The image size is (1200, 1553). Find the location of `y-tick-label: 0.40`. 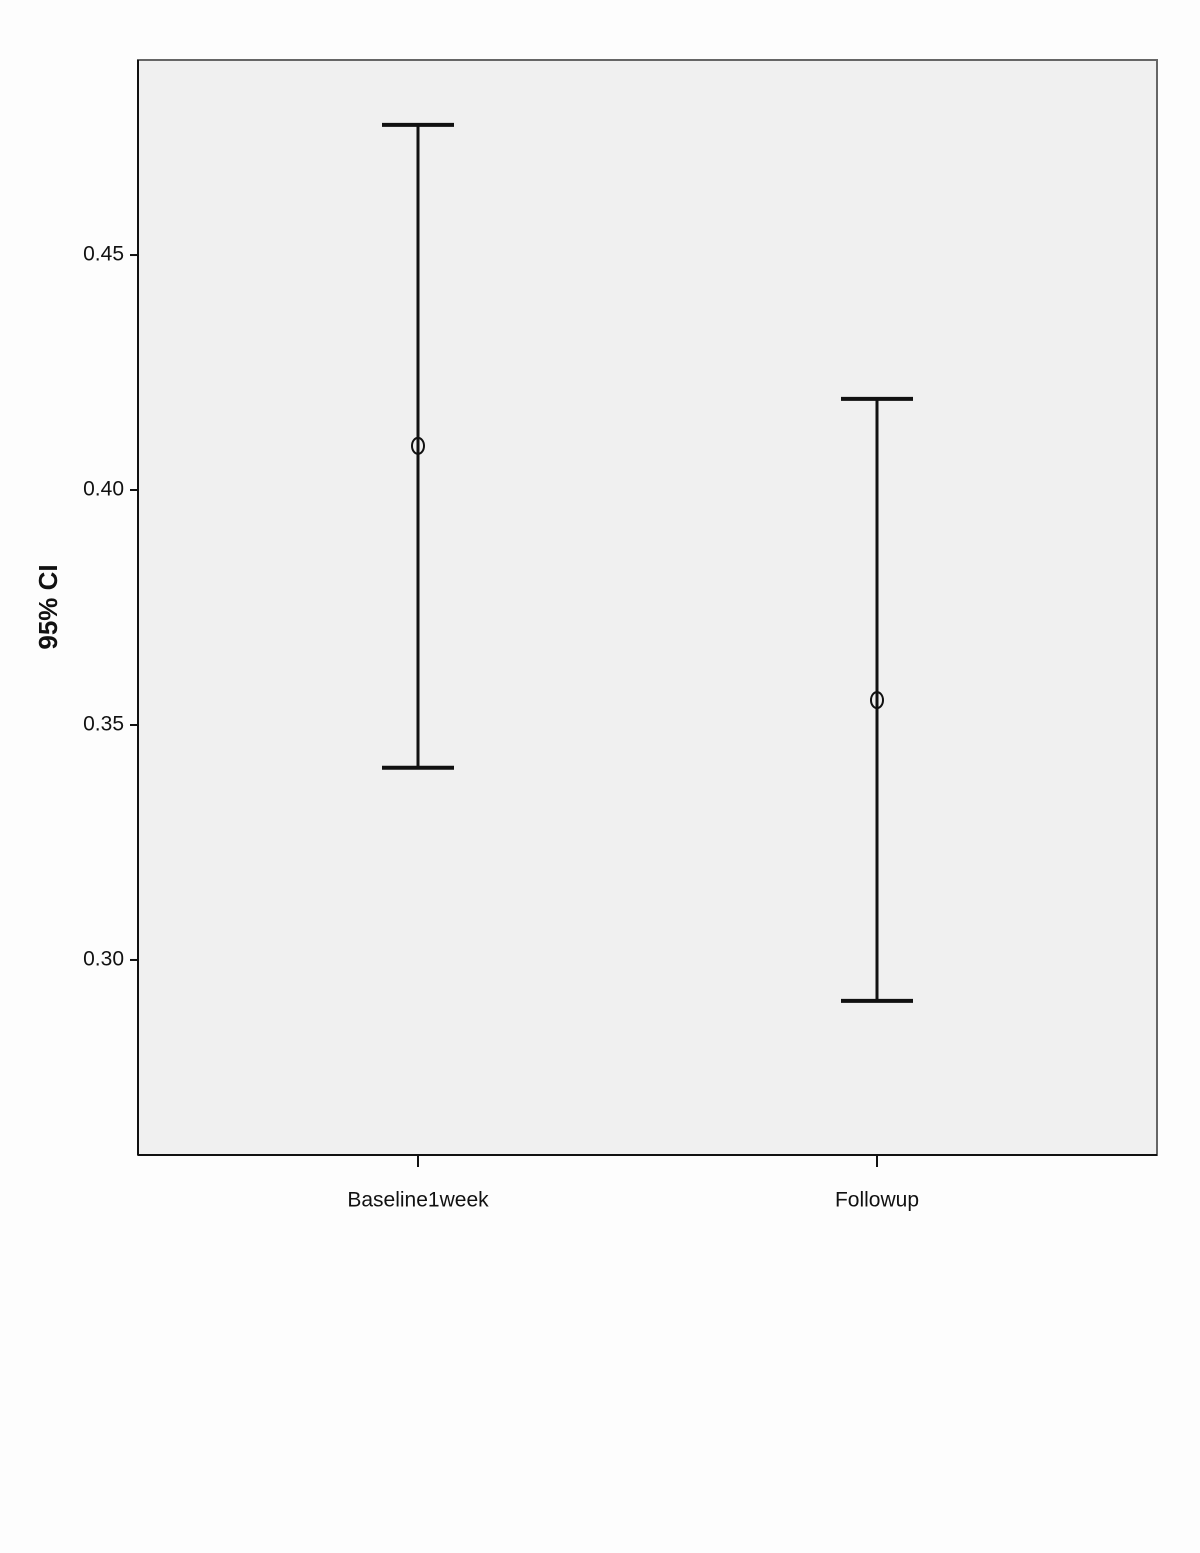

y-tick-label: 0.40 is located at coordinates (103, 489).